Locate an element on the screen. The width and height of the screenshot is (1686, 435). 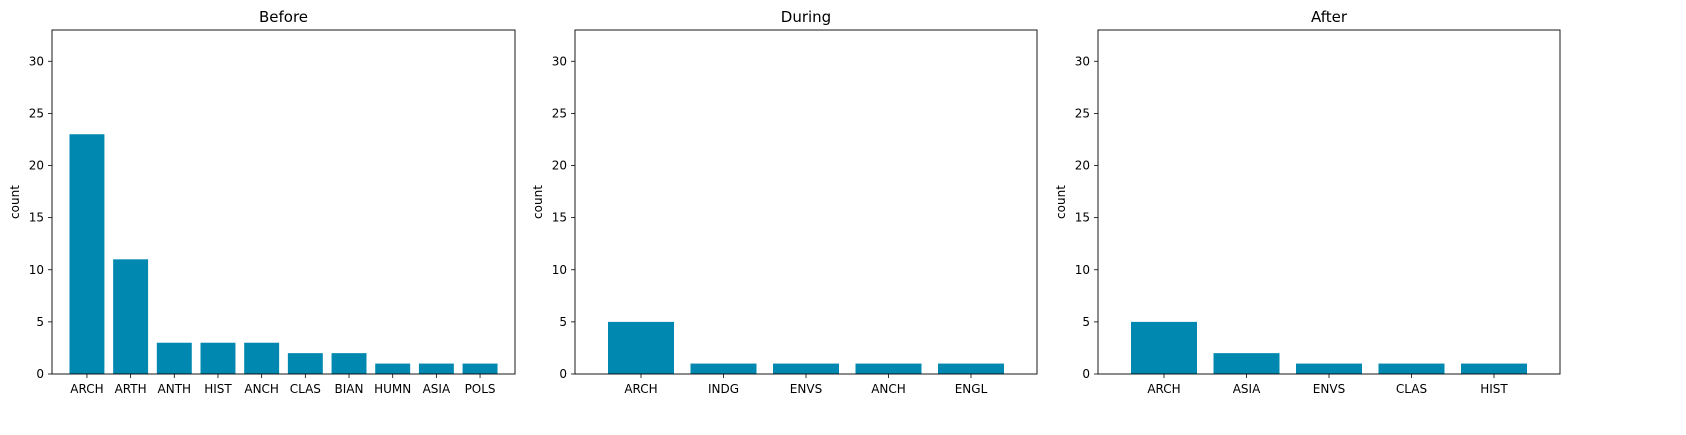
x-tick-label: ENGL is located at coordinates (971, 389).